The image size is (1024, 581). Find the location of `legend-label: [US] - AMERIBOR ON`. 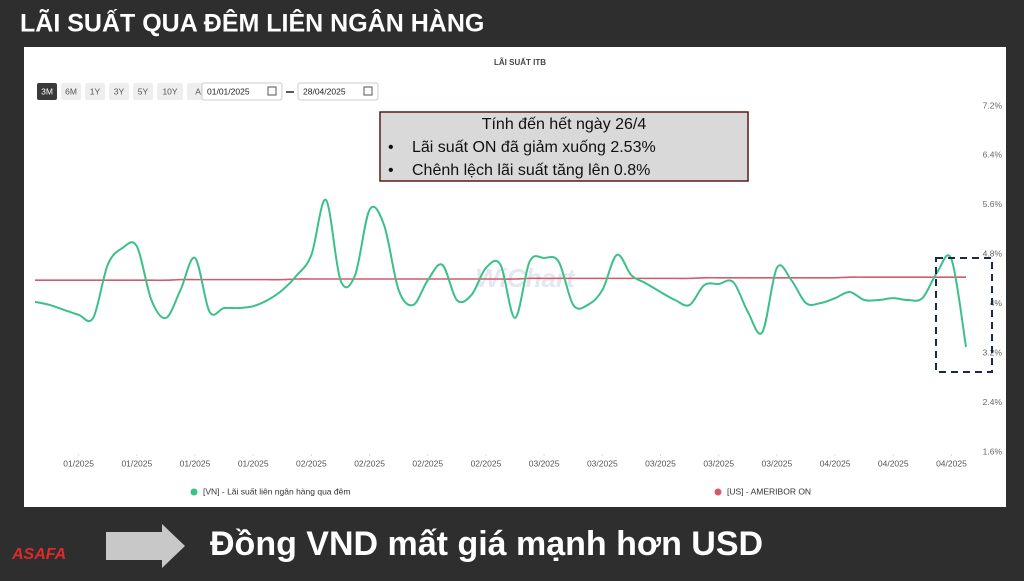

legend-label: [US] - AMERIBOR ON is located at coordinates (769, 491).